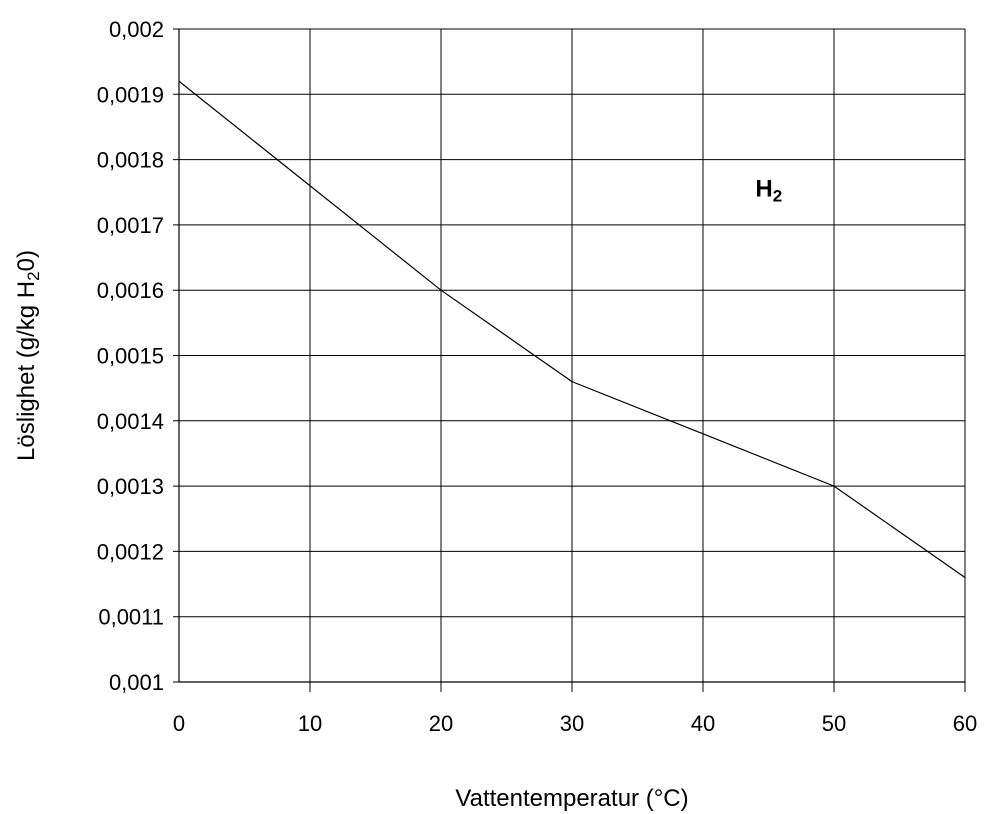  I want to click on y-tick-label: 0,001, so click(136, 682).